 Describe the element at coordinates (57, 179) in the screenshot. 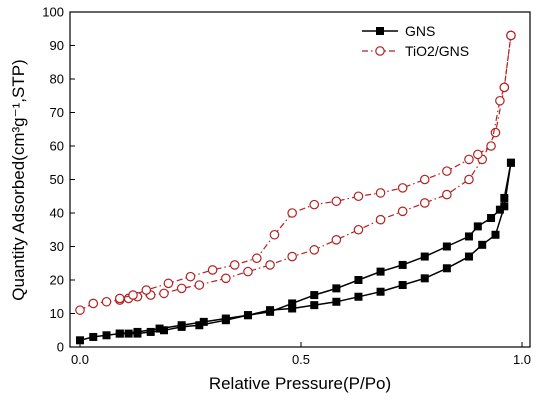

I see `y-tick-label: 50` at that location.